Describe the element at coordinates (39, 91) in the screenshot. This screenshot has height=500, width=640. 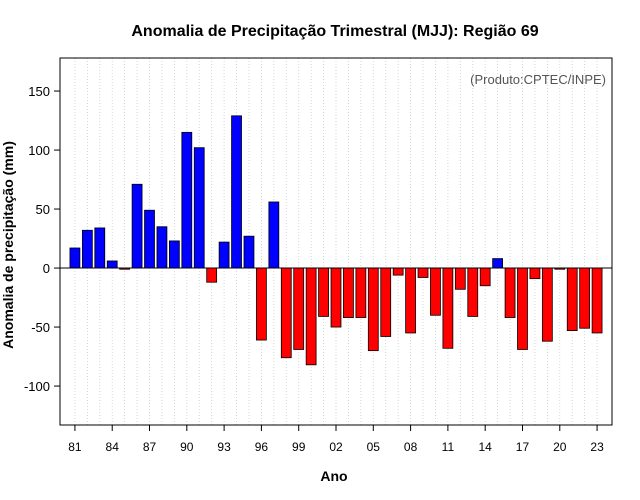
I see `y-tick-label: 150` at that location.